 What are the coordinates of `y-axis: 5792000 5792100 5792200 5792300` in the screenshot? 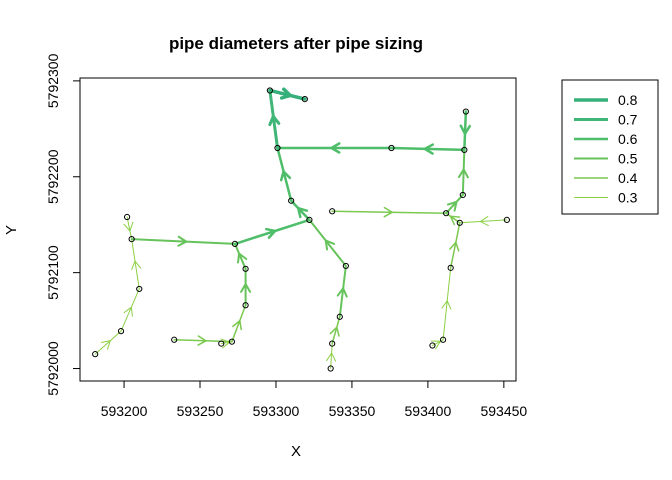 It's located at (63, 224).